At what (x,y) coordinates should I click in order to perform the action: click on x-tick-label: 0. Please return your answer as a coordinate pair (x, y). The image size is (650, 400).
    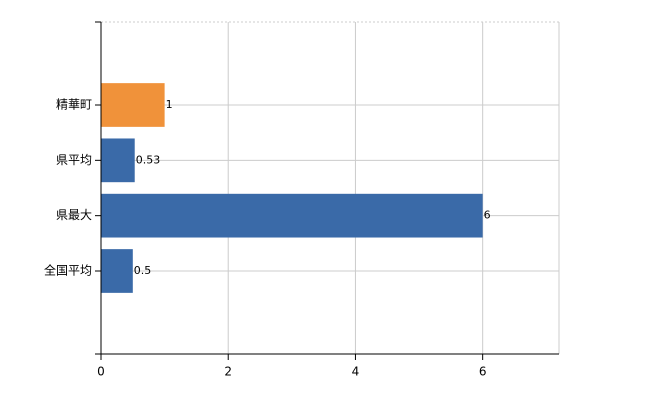
    Looking at the image, I should click on (101, 372).